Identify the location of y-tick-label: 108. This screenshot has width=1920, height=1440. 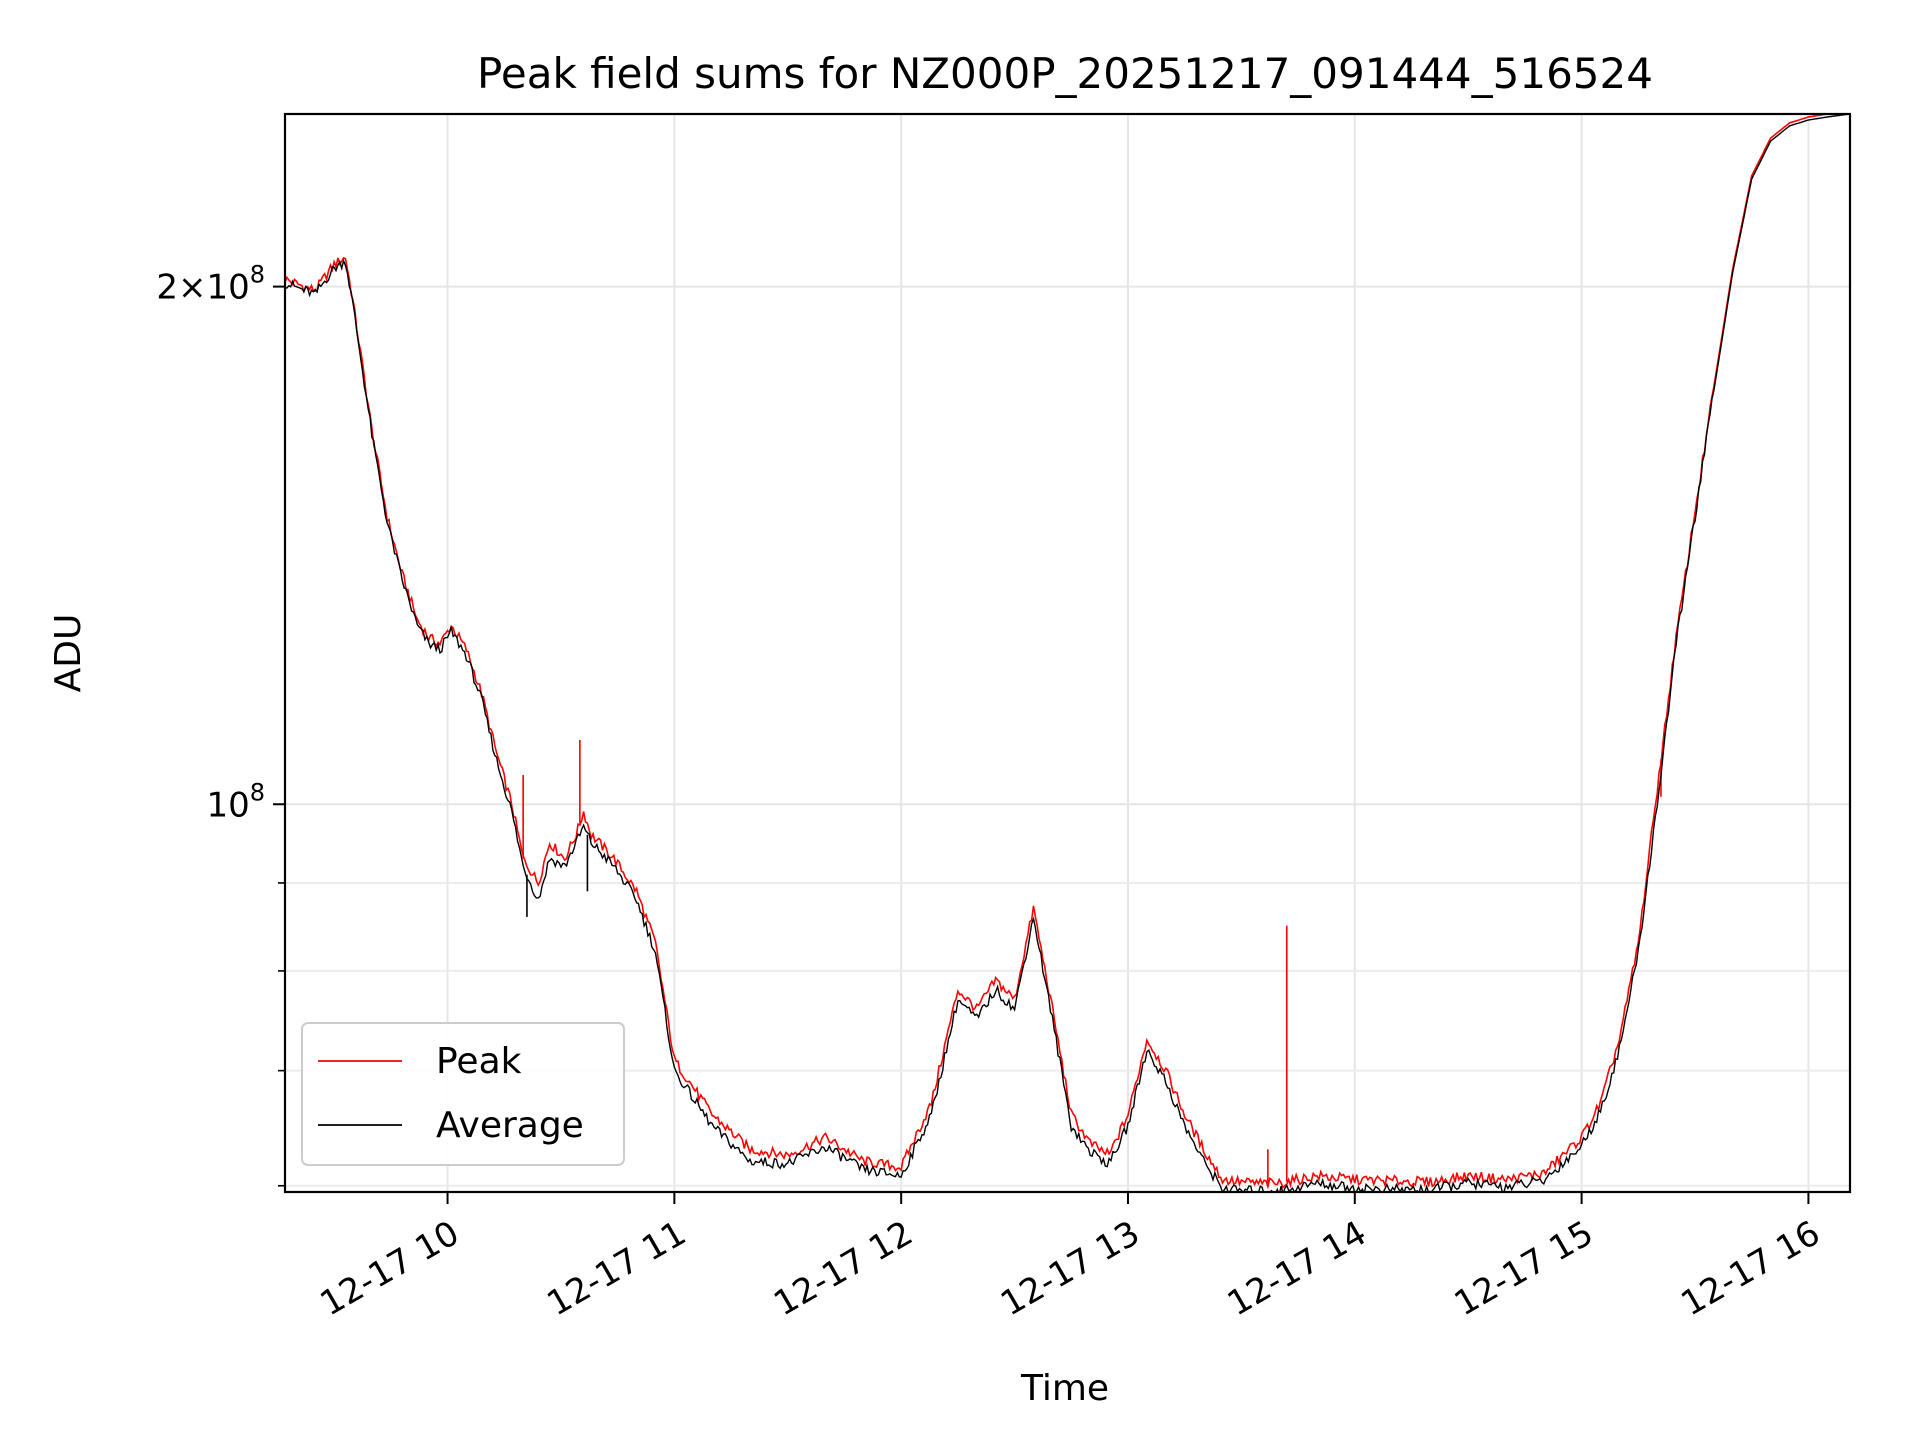
(235, 801).